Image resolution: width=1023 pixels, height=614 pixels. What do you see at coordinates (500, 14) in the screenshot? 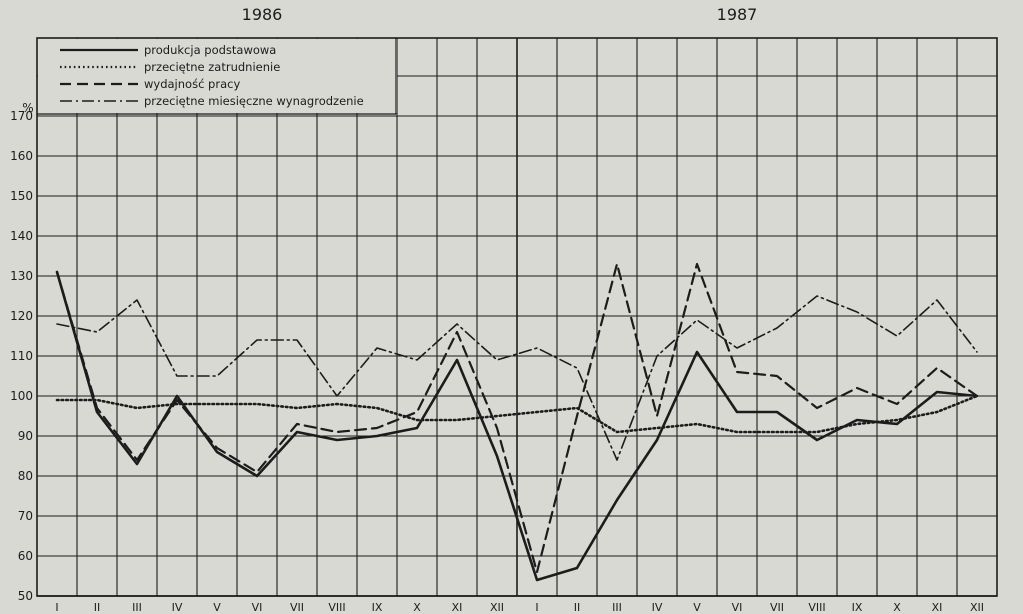
I see `year-labels: 1986 1987` at bounding box center [500, 14].